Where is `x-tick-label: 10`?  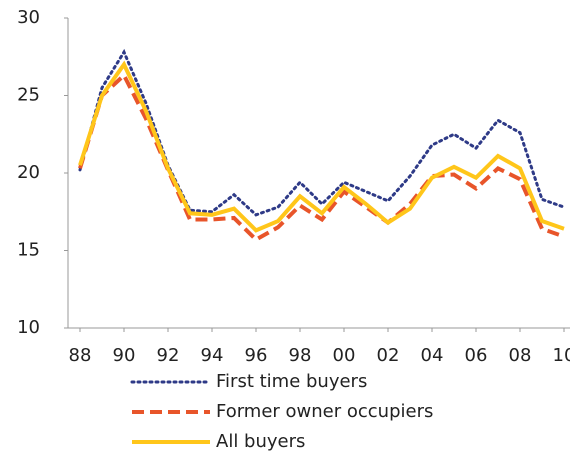
x-tick-label: 10 is located at coordinates (561, 355).